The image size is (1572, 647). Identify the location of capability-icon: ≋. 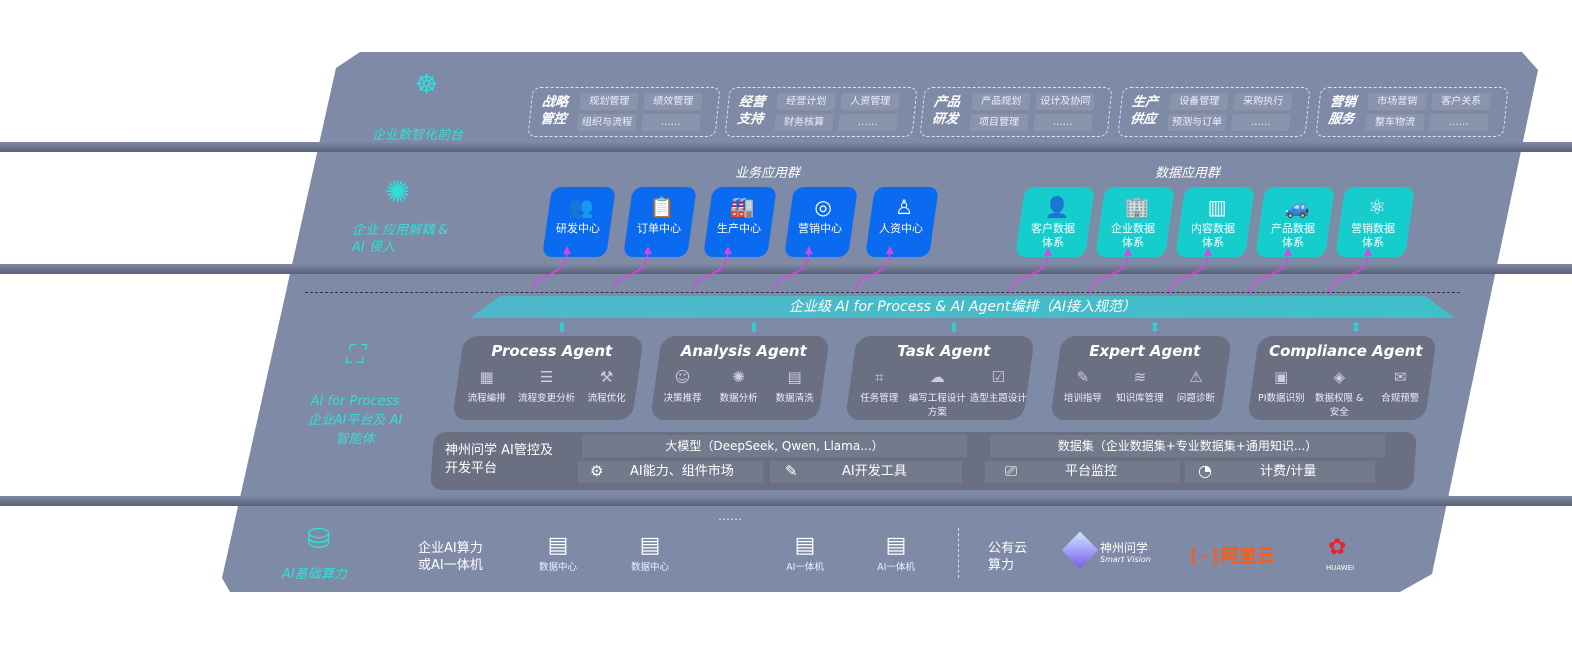
(1139, 377).